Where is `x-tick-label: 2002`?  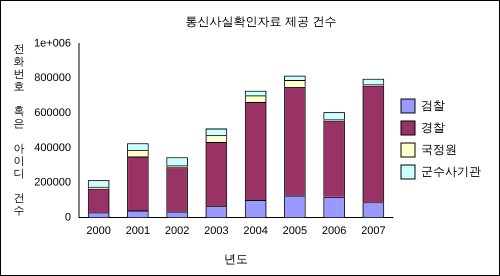 x-tick-label: 2002 is located at coordinates (177, 231).